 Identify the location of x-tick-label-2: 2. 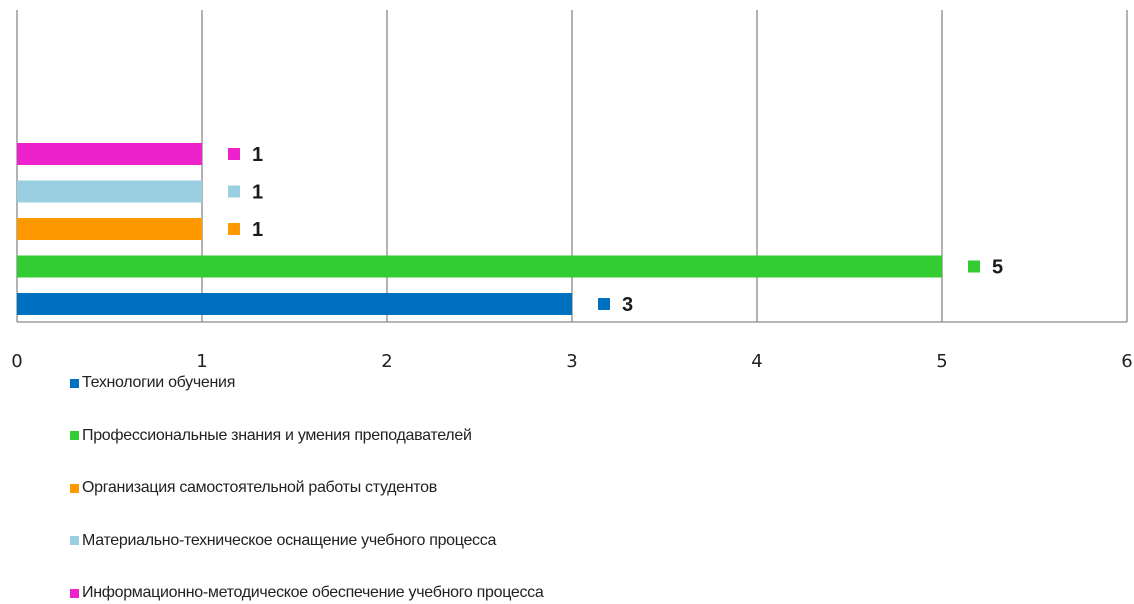
(386, 361).